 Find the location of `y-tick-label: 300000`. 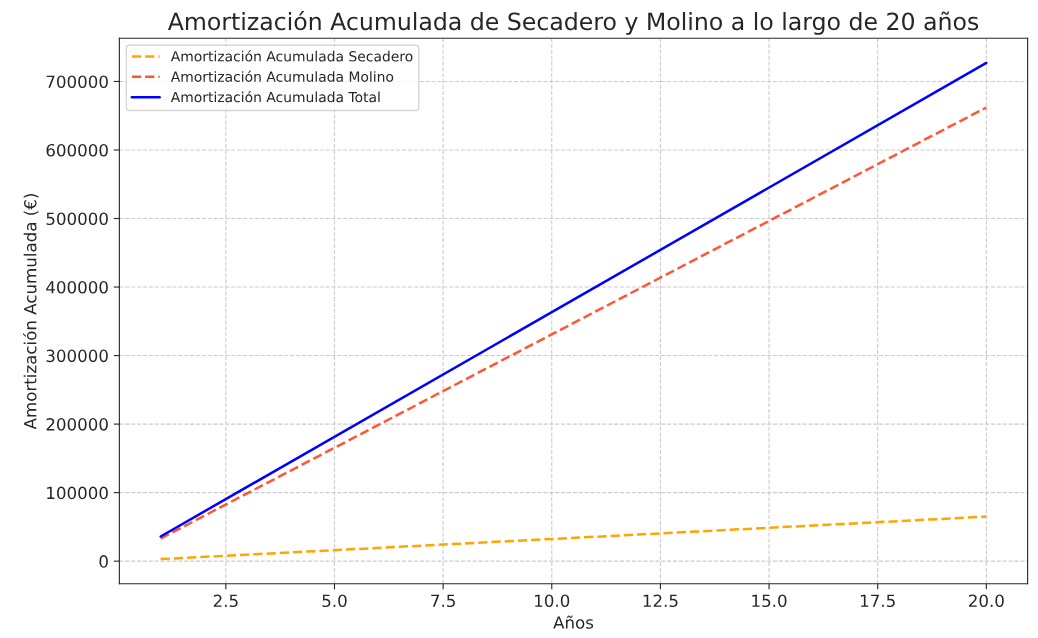

y-tick-label: 300000 is located at coordinates (77, 356).